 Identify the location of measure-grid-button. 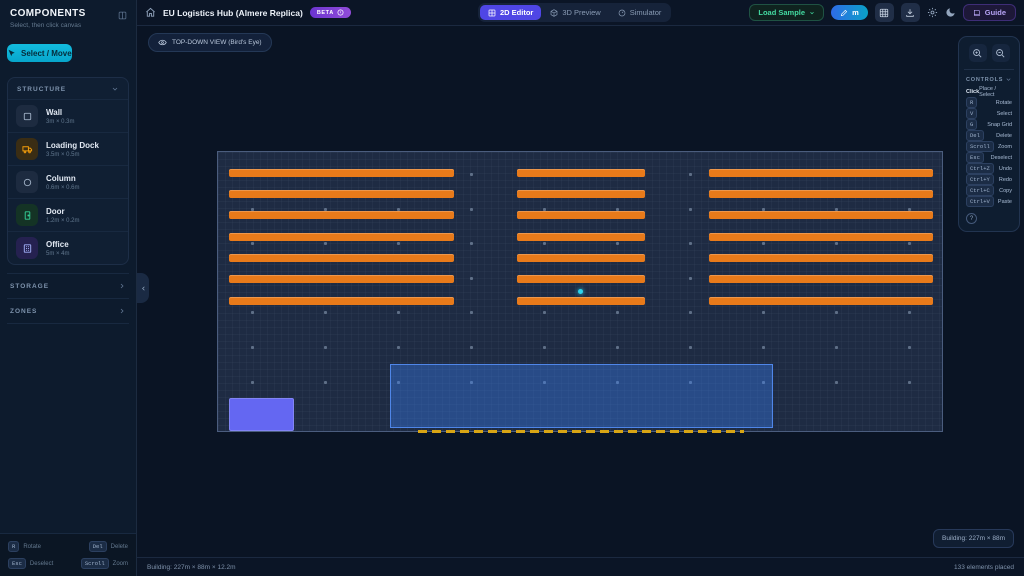
(884, 12).